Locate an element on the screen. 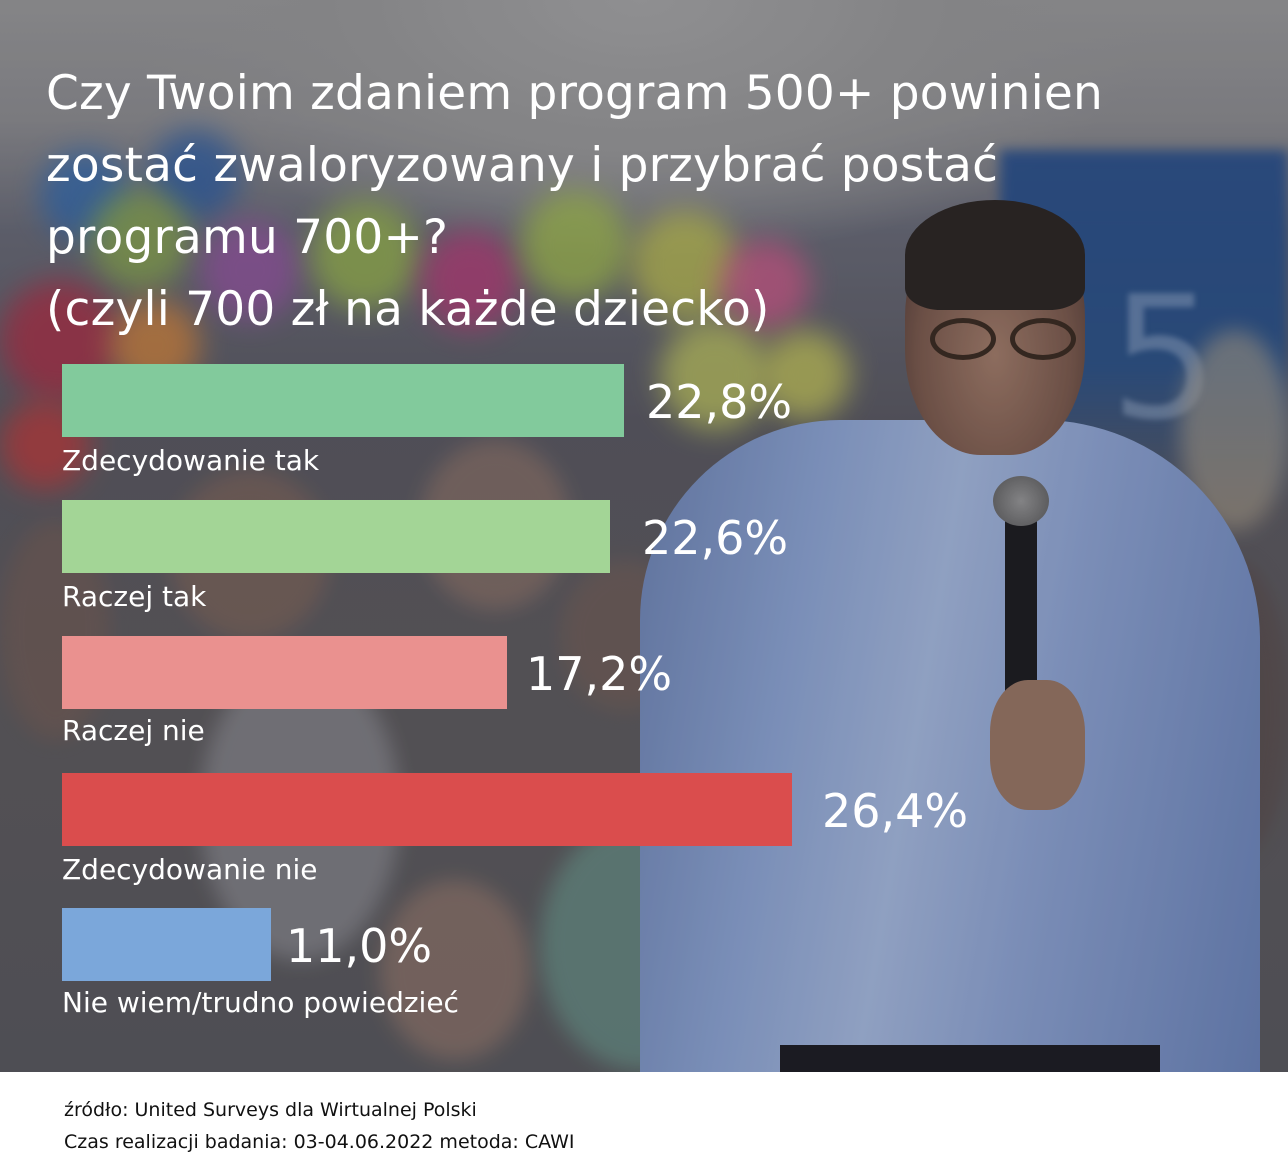  speaker-belt is located at coordinates (970, 1058).